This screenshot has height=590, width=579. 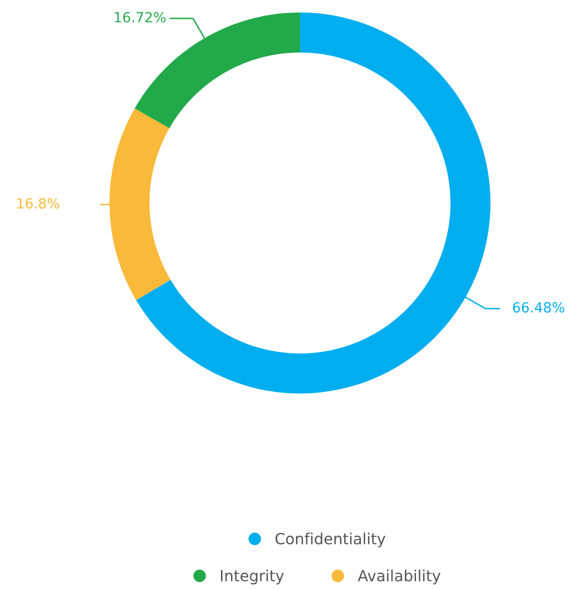 I want to click on data-label: 16.8%, so click(x=38, y=203).